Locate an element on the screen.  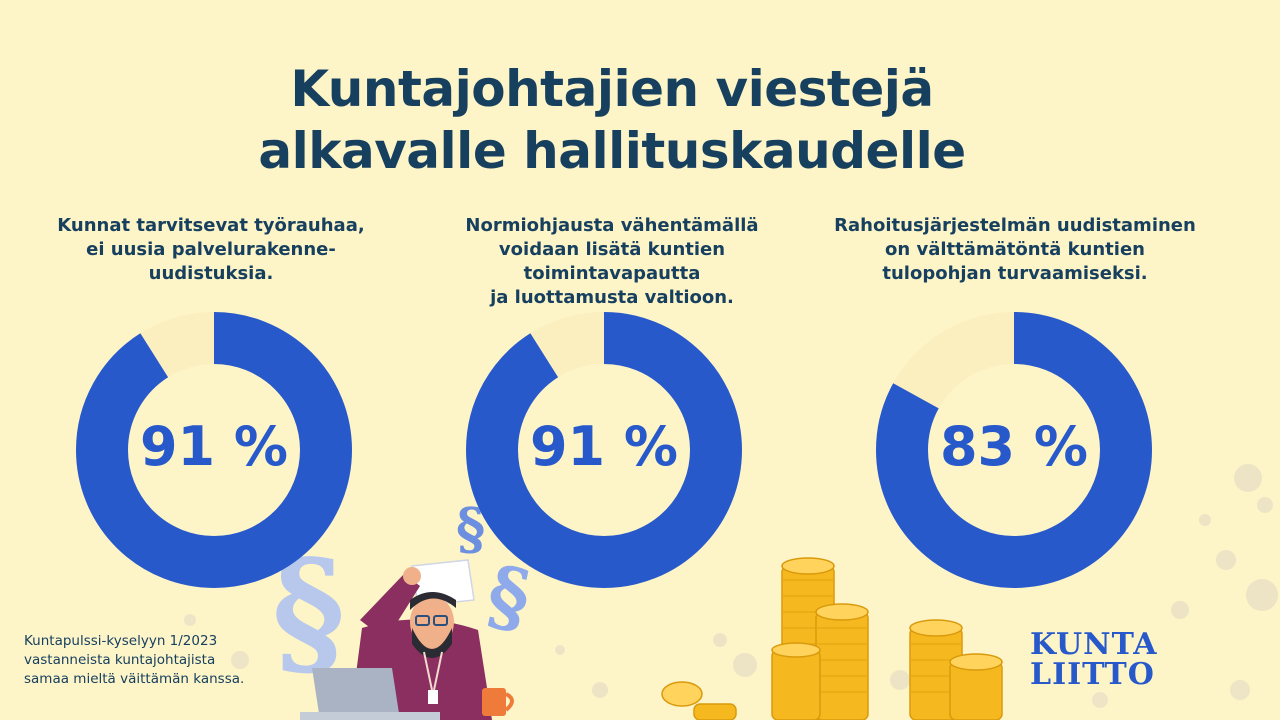
title-line-1: Kuntajohtajien viestejä is located at coordinates (612, 89).